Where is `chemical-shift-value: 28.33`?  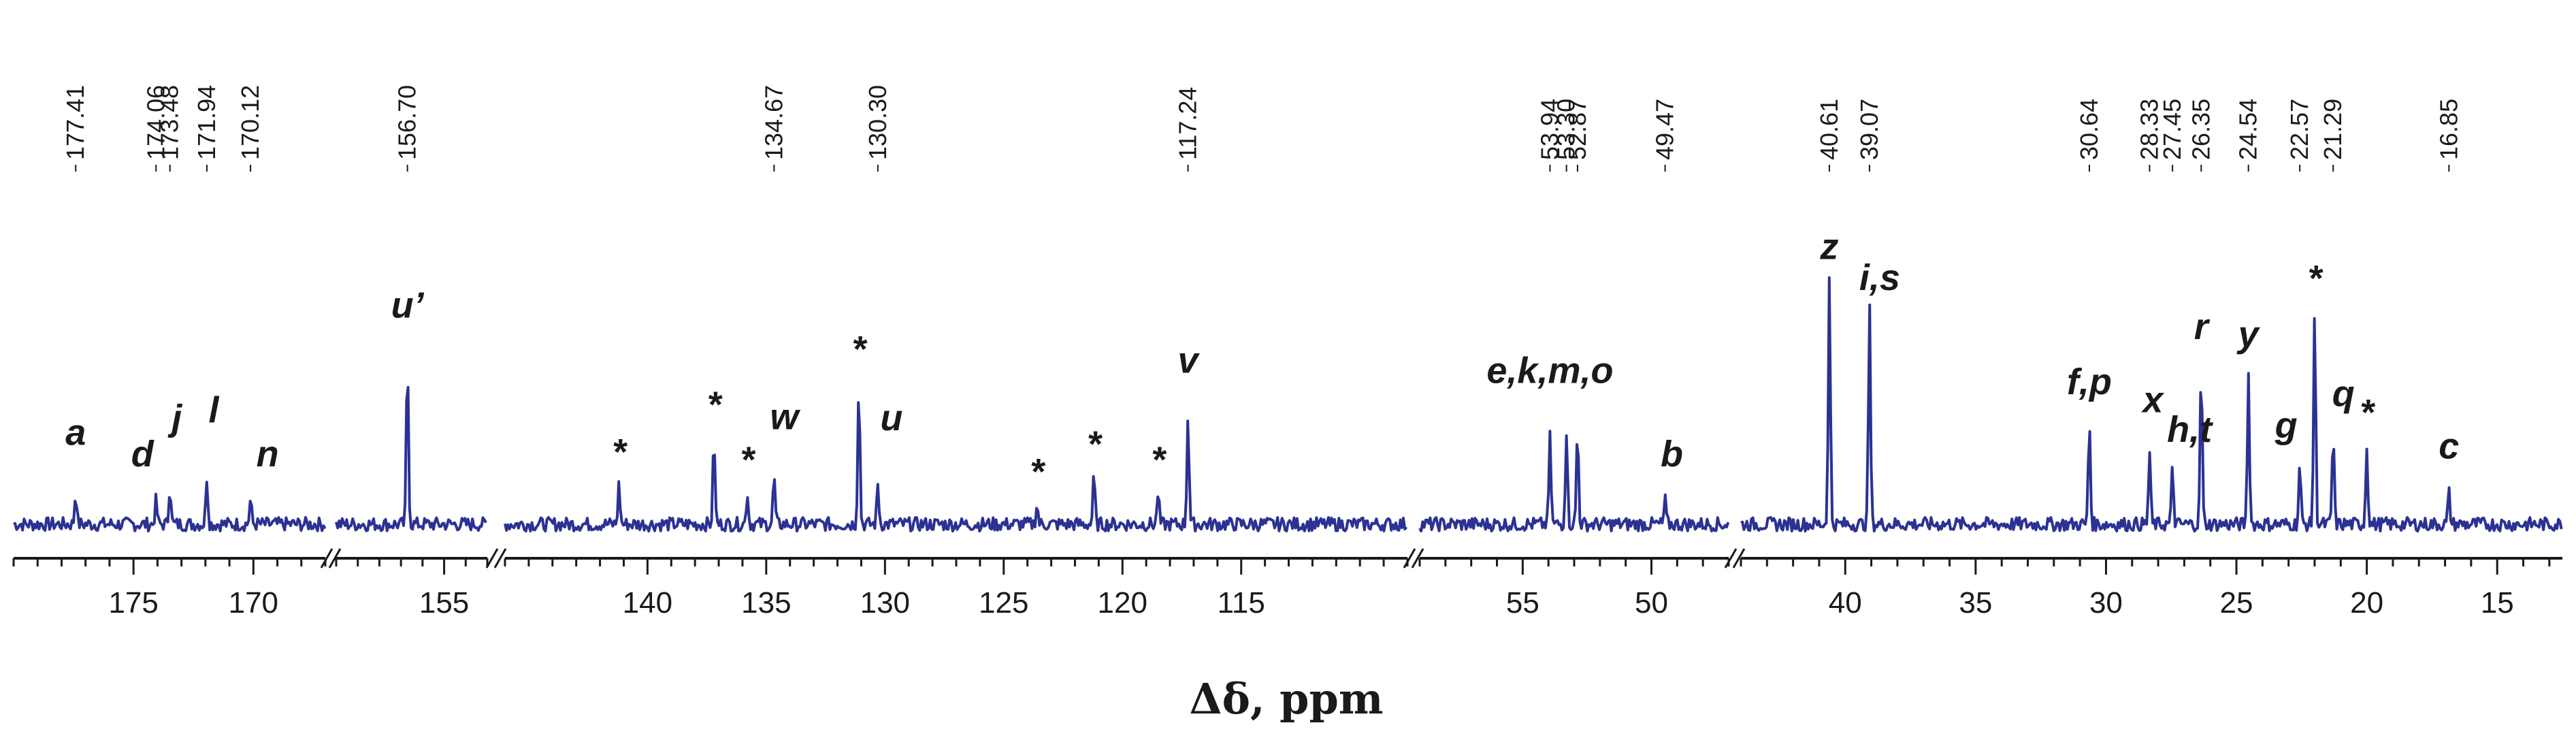 chemical-shift-value: 28.33 is located at coordinates (2149, 129).